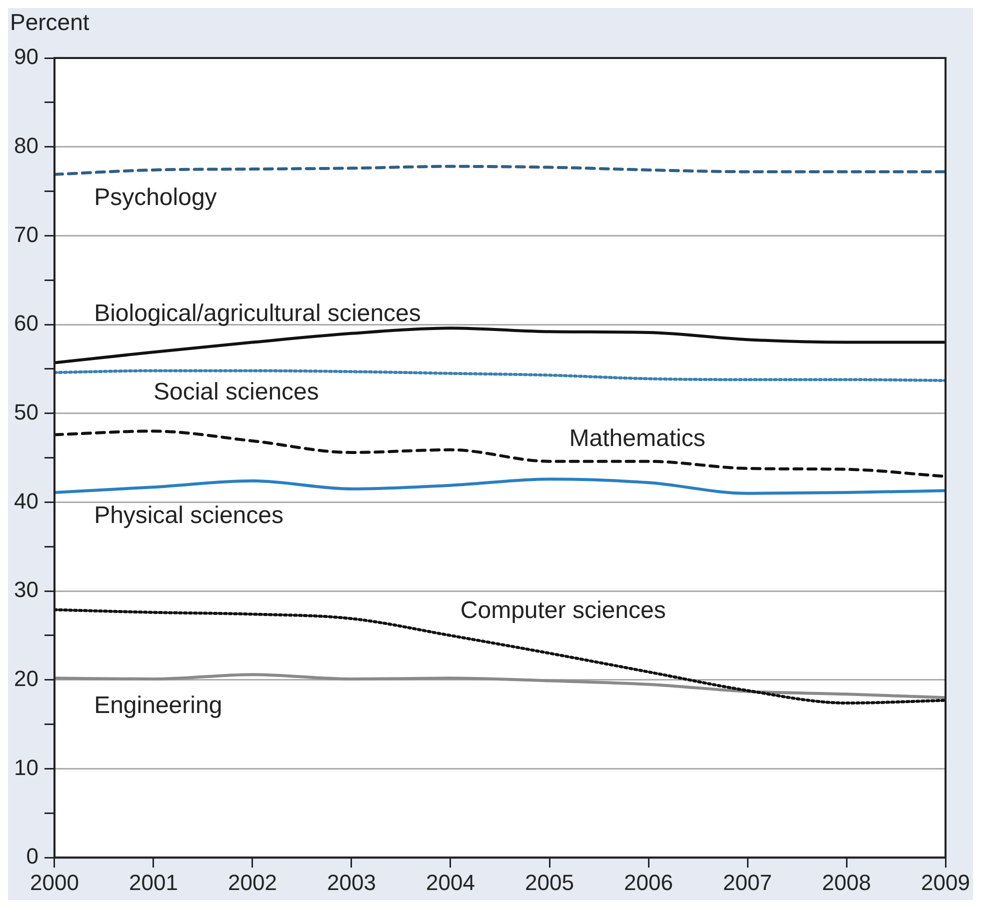 Image resolution: width=981 pixels, height=908 pixels. What do you see at coordinates (450, 882) in the screenshot?
I see `x-tick-label: 2004` at bounding box center [450, 882].